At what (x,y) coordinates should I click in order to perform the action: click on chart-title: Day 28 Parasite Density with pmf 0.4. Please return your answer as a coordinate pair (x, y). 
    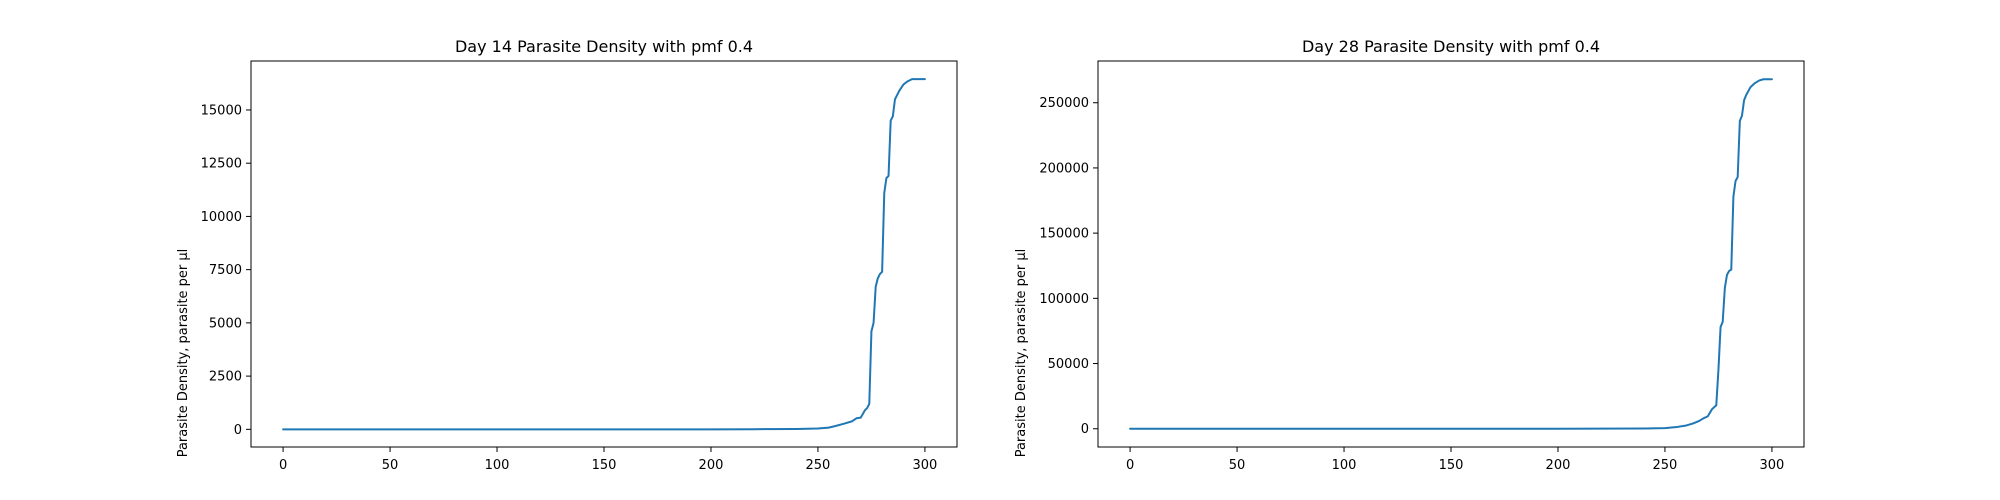
    Looking at the image, I should click on (1451, 46).